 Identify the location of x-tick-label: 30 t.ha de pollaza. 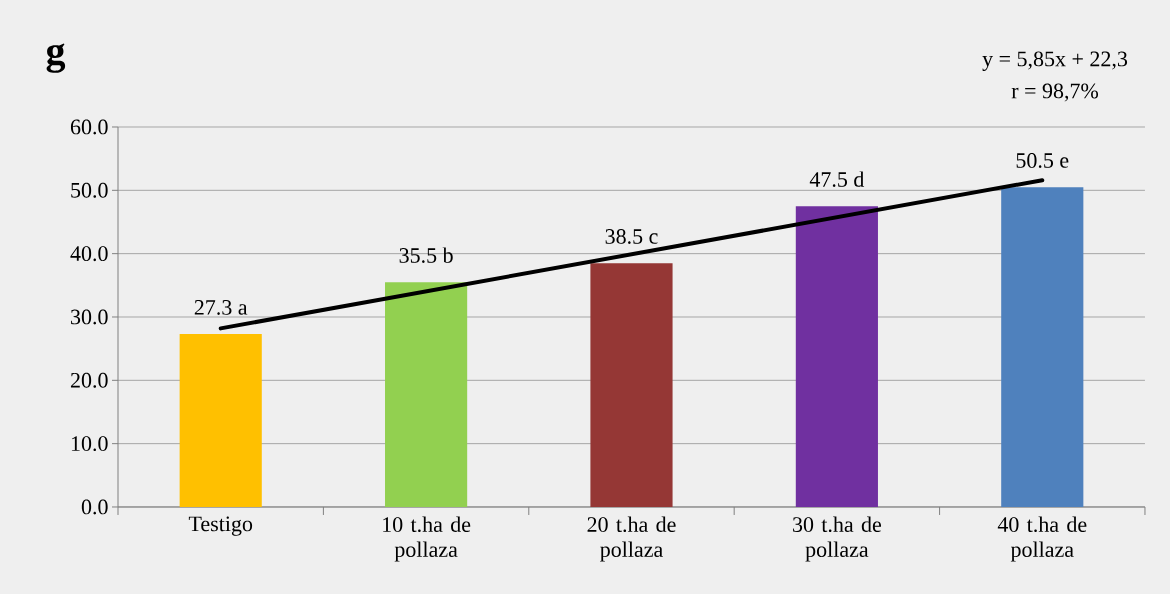
(837, 539).